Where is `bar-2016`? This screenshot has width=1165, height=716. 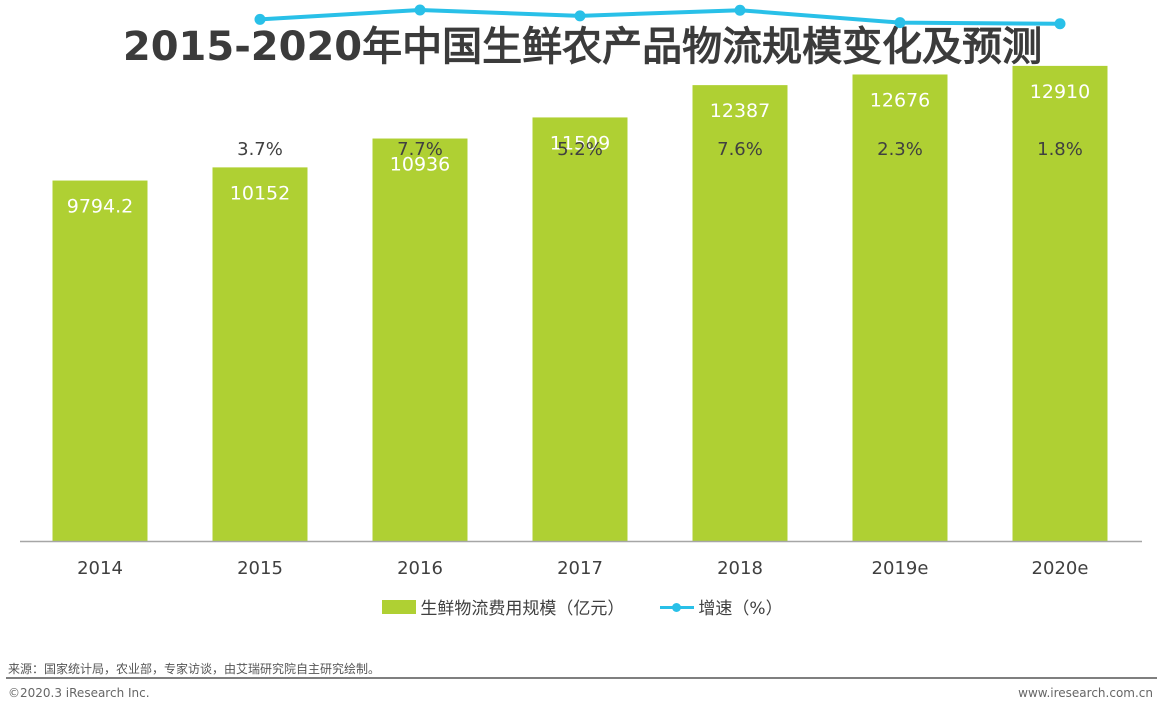
bar-2016 is located at coordinates (420, 339).